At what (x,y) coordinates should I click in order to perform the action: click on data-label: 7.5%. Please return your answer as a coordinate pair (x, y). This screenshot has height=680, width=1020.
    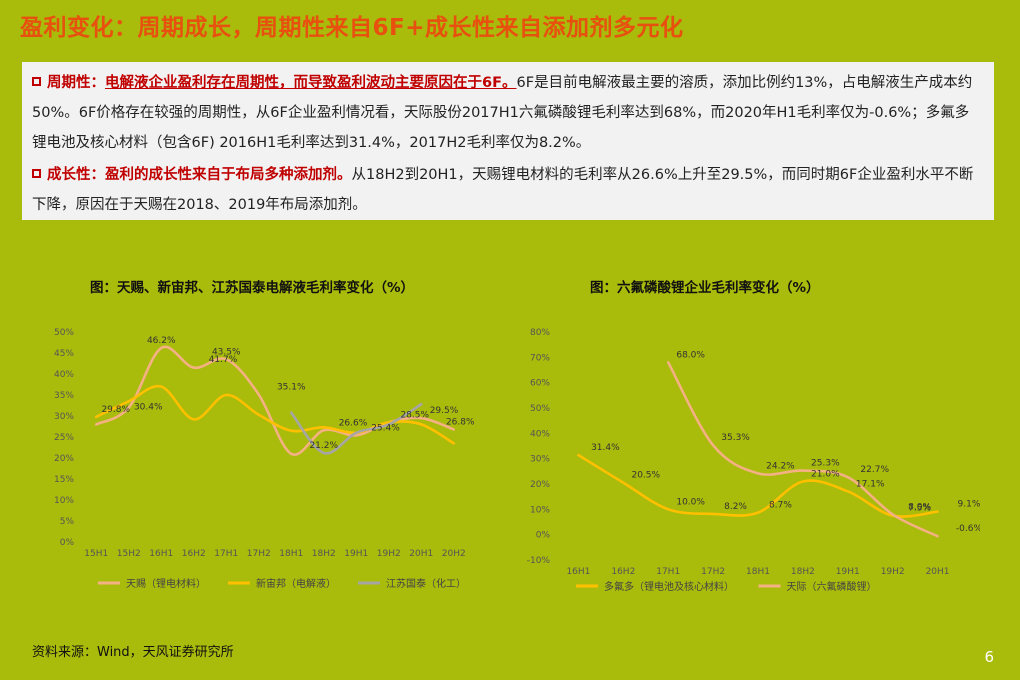
    Looking at the image, I should click on (919, 509).